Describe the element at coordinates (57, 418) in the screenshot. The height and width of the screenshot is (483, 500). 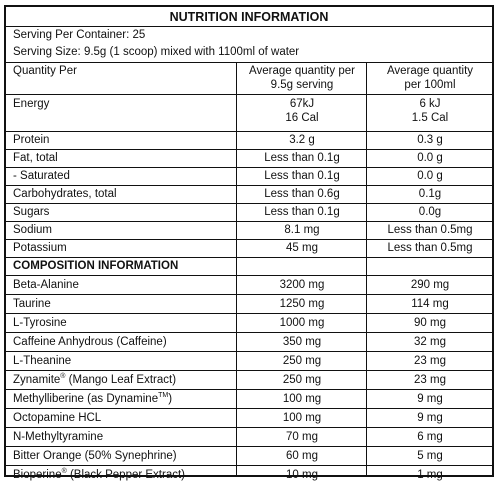
I see `ingredient-name: Octopamine HCL` at that location.